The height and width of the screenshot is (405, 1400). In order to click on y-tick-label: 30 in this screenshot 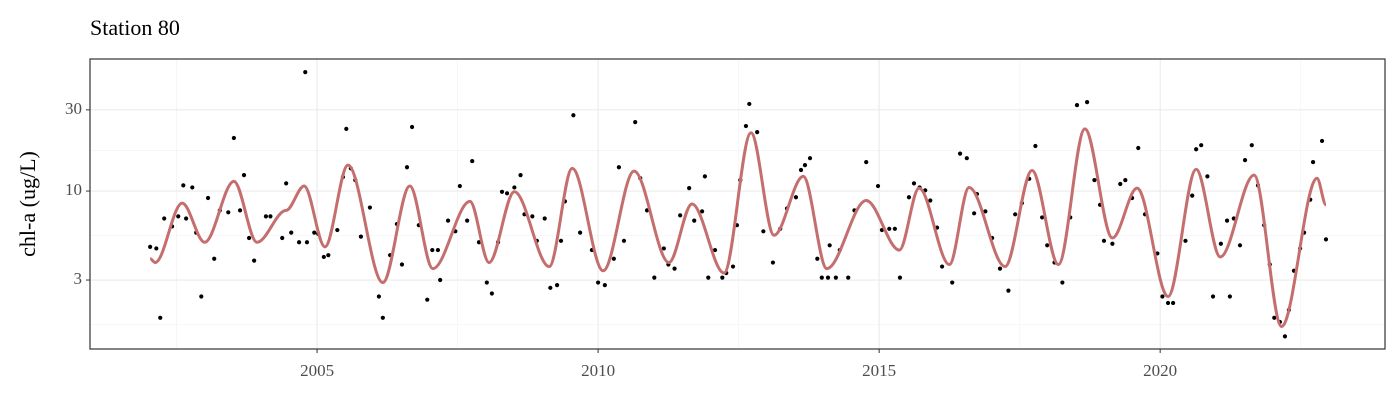, I will do `click(73, 108)`.